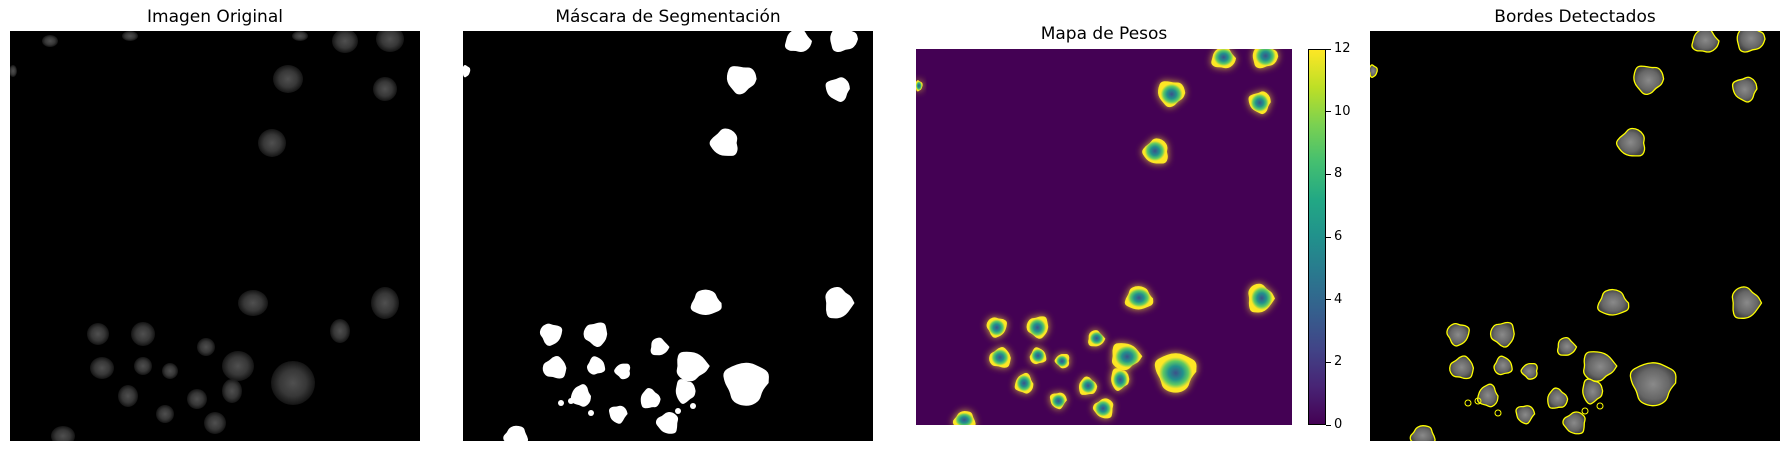 The image size is (1790, 453). Describe the element at coordinates (668, 17) in the screenshot. I see `panel-title-mask: Máscara de Segmentación` at that location.